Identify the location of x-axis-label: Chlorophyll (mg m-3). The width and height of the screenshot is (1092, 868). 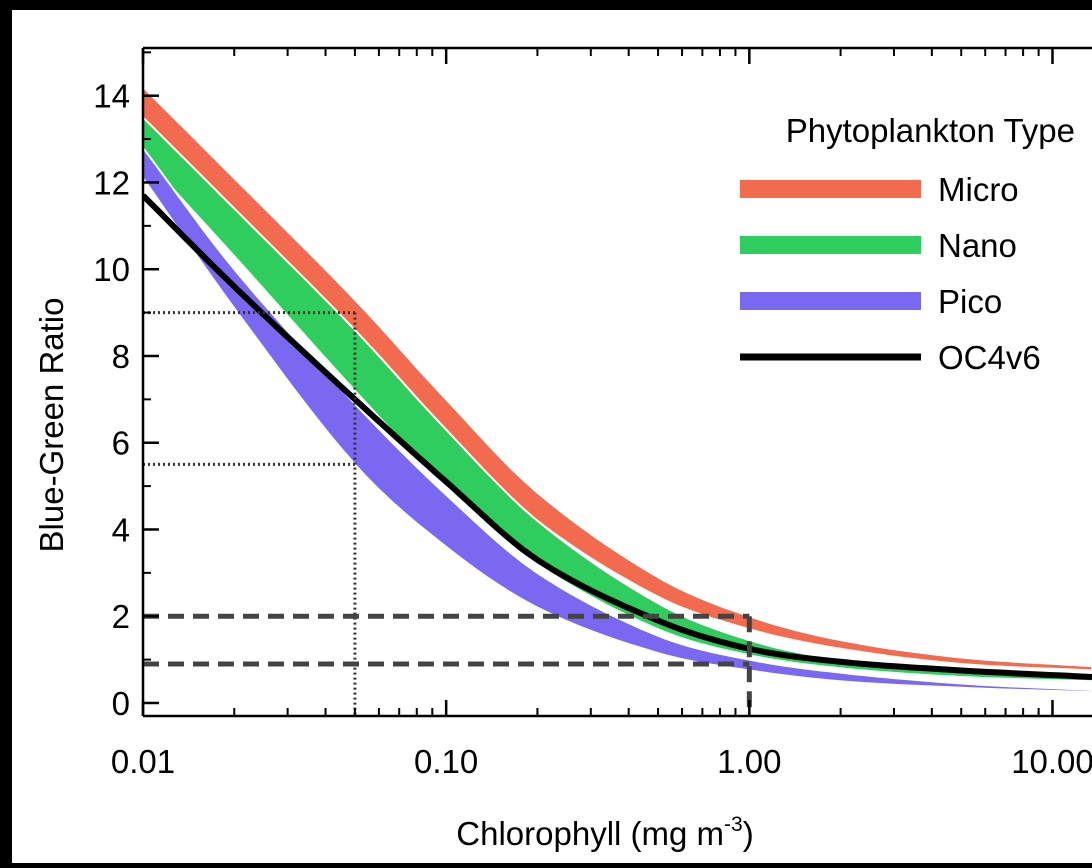
(604, 832).